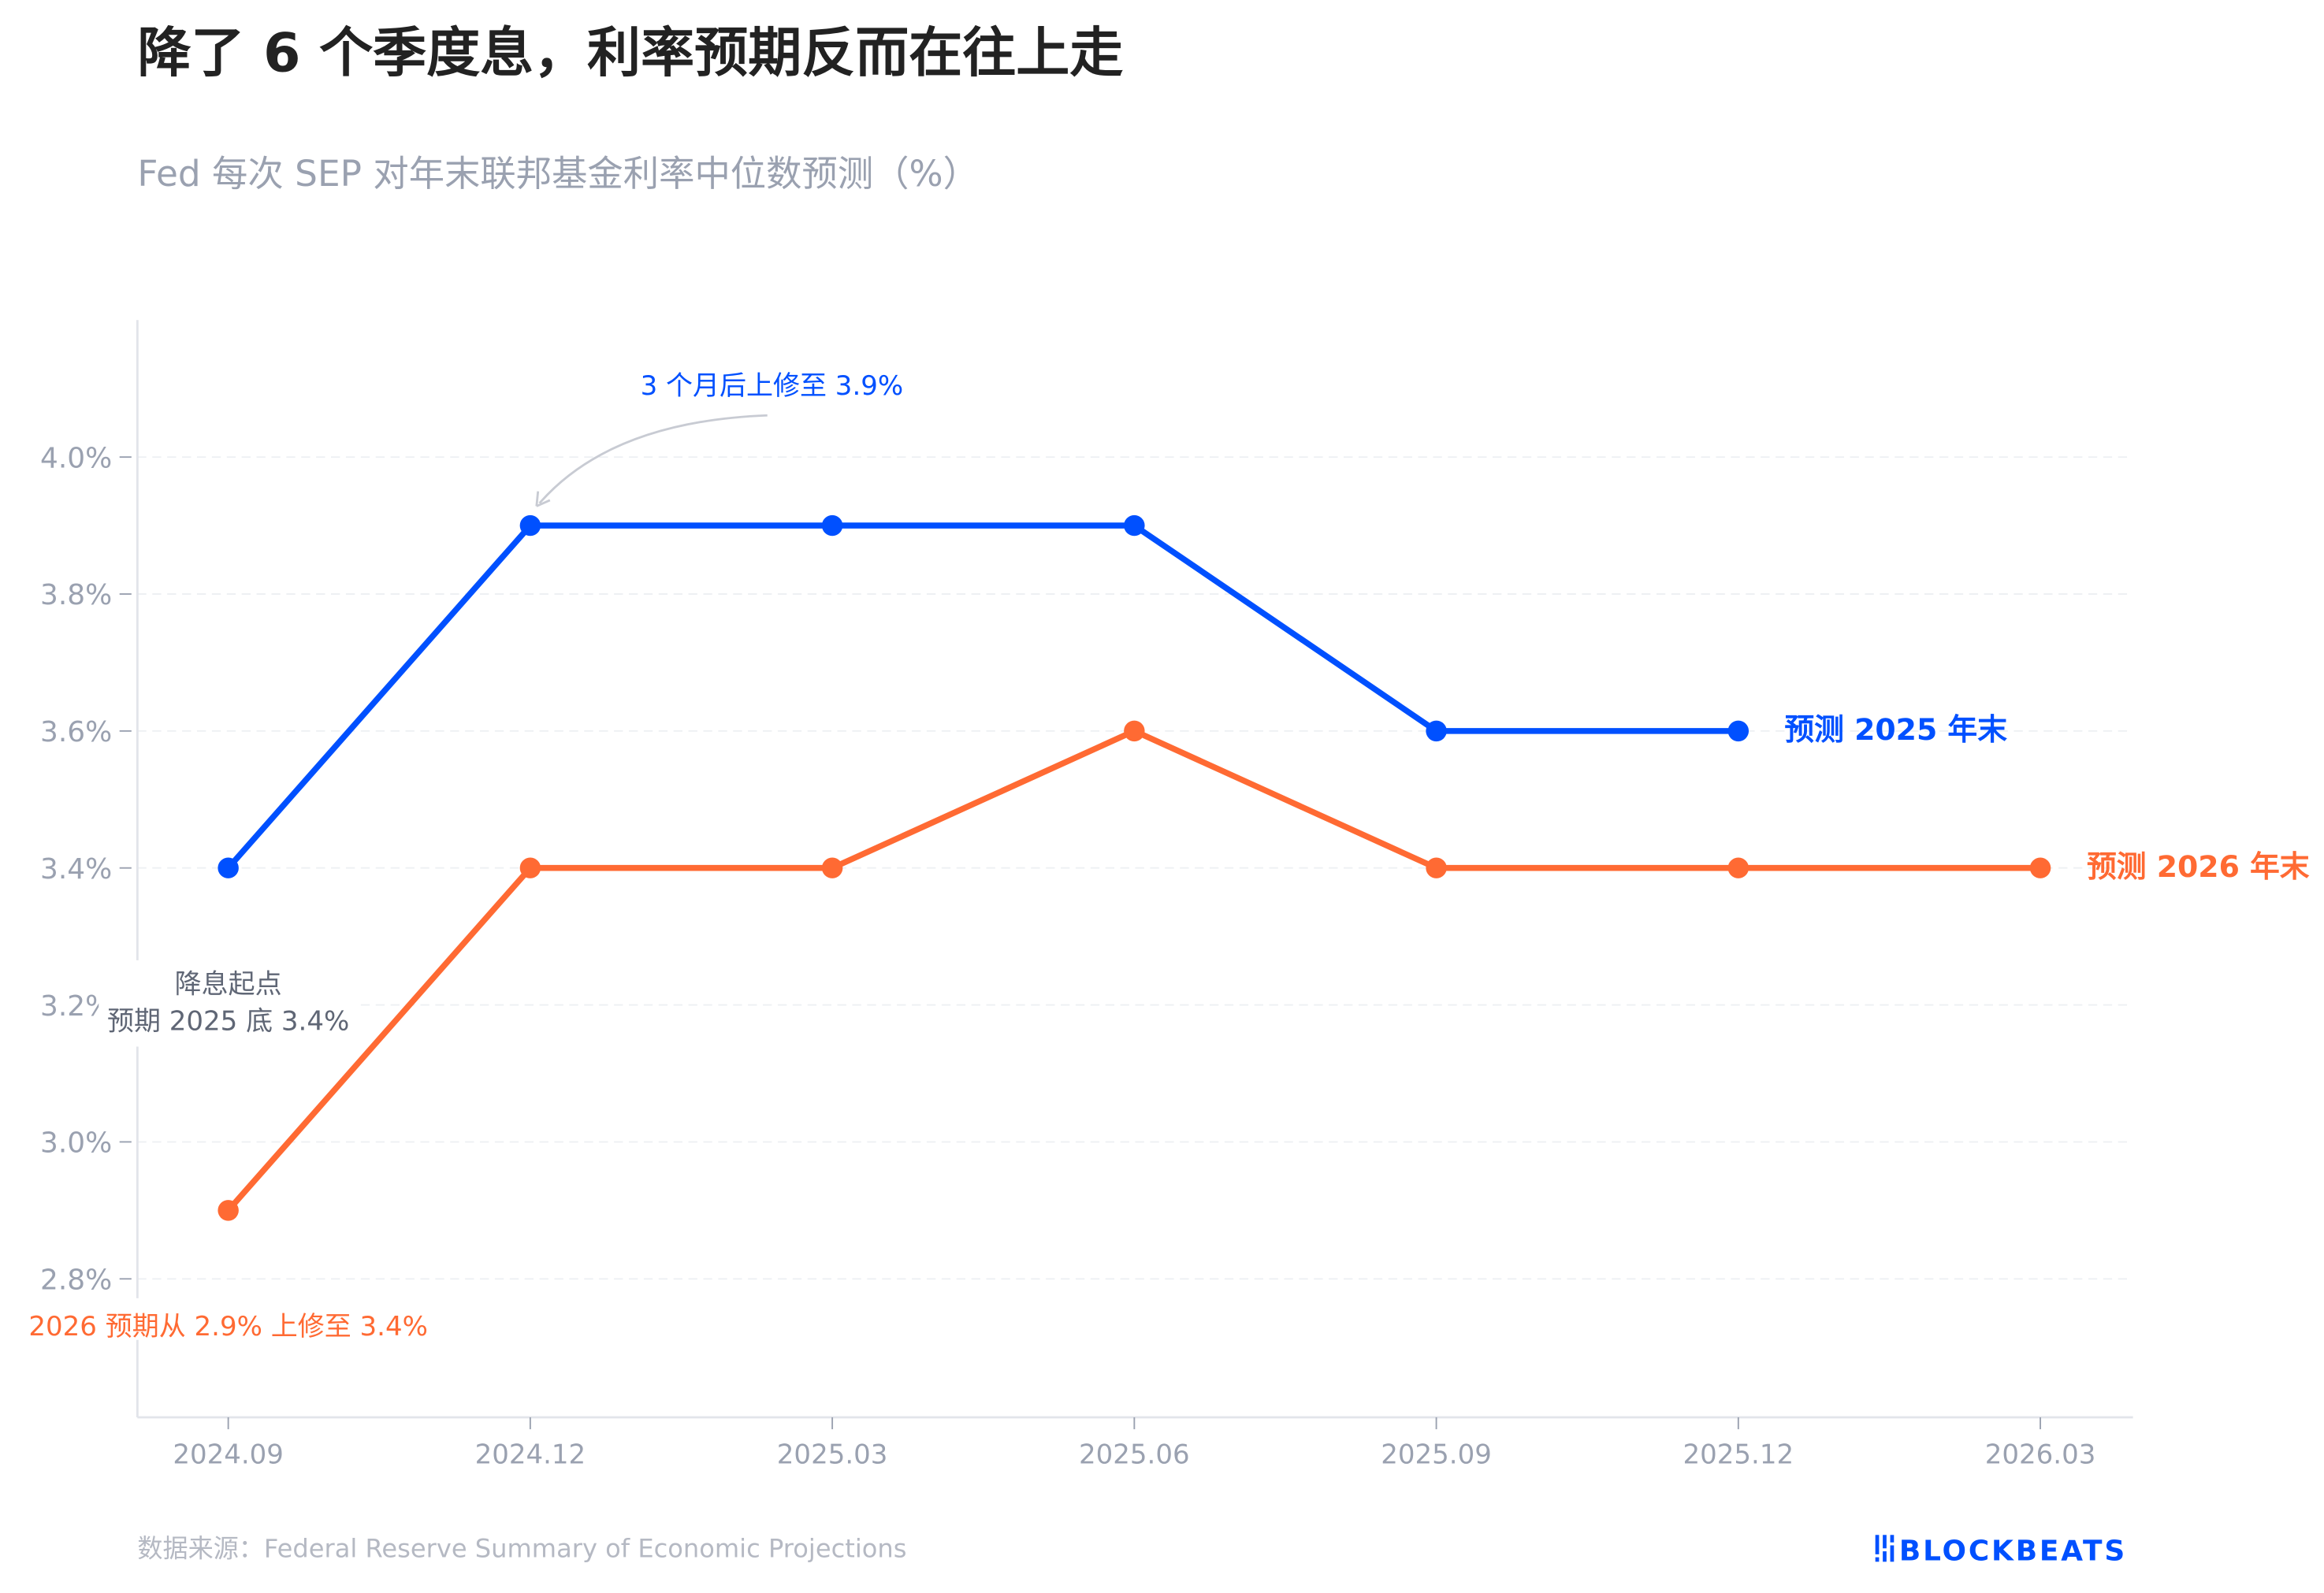 Image resolution: width=2324 pixels, height=1593 pixels. What do you see at coordinates (832, 1455) in the screenshot?
I see `x-tick-label: 2025.03` at bounding box center [832, 1455].